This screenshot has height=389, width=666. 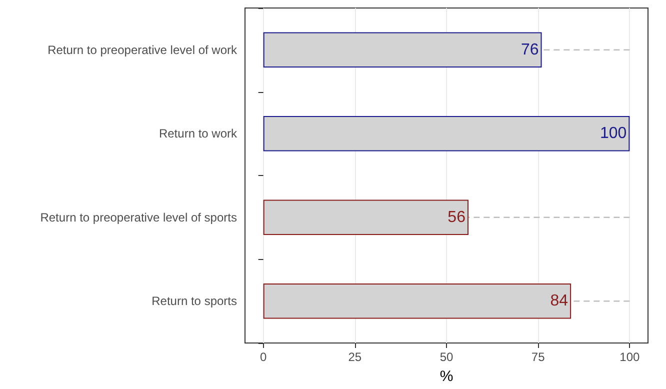 I want to click on x-tick-label: 25, so click(x=355, y=357).